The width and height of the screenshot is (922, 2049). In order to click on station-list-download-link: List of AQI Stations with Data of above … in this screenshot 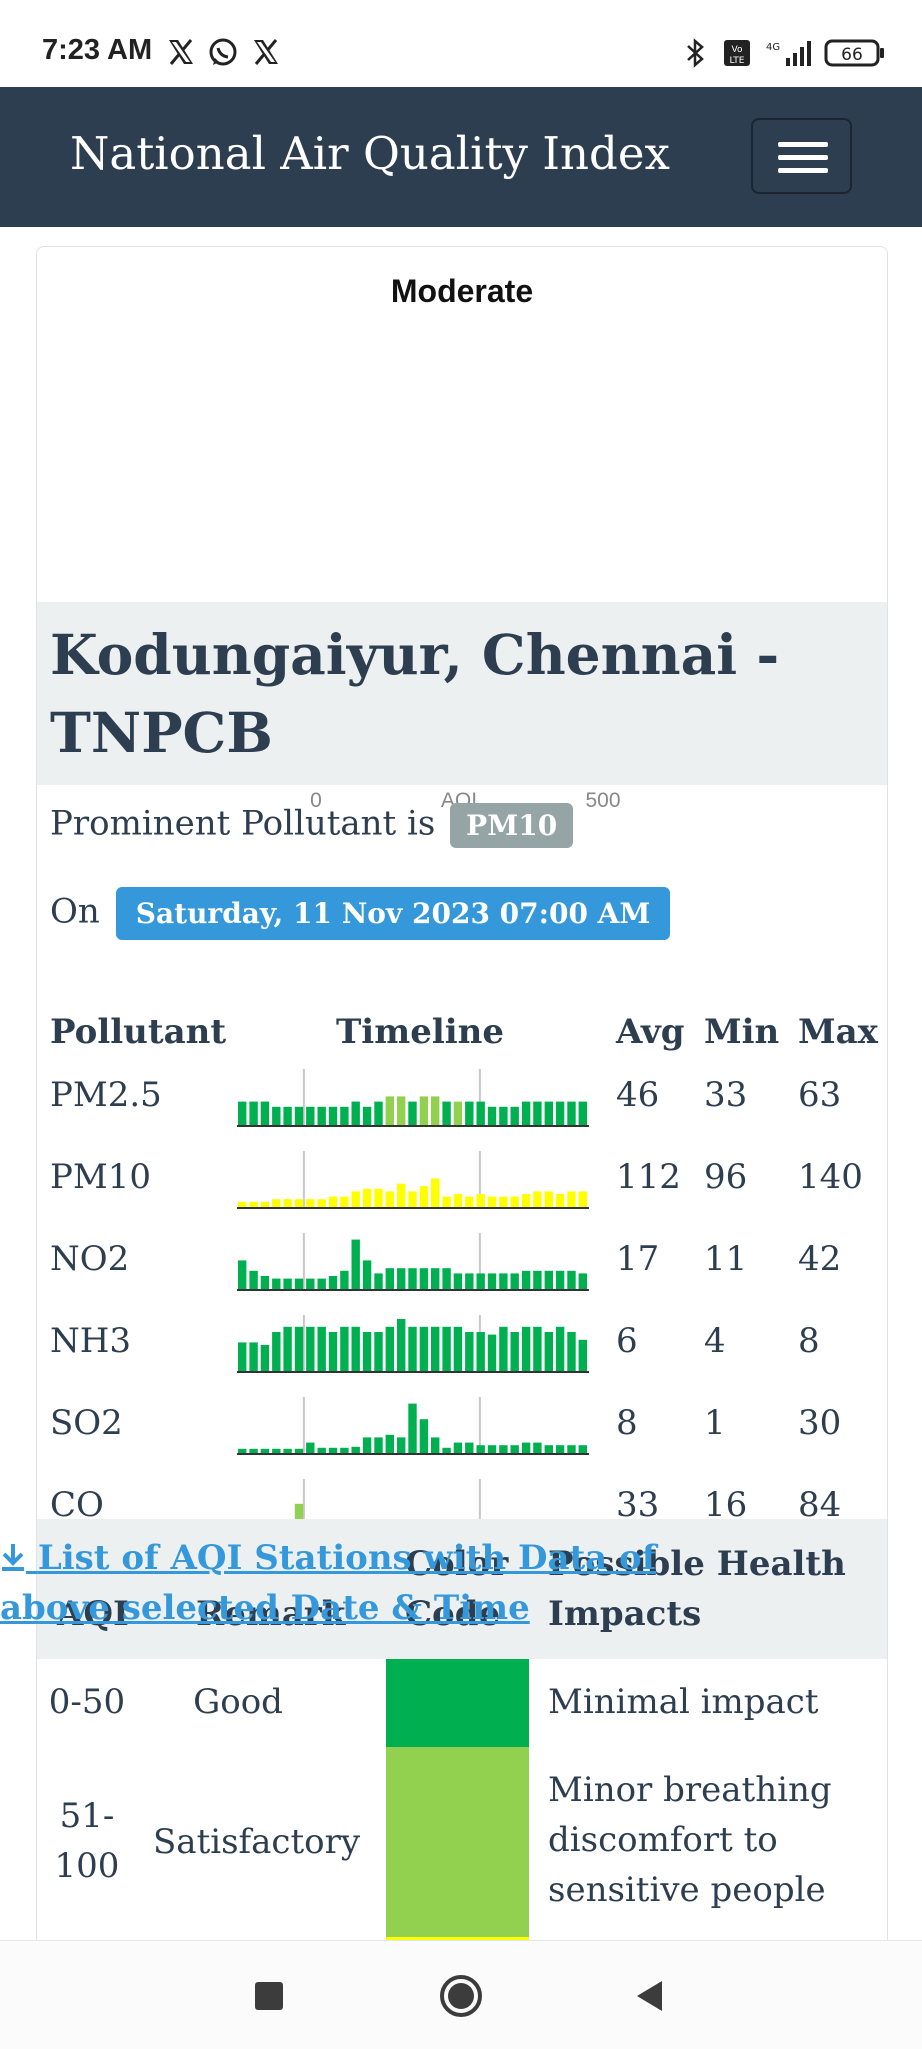, I will do `click(380, 1583)`.